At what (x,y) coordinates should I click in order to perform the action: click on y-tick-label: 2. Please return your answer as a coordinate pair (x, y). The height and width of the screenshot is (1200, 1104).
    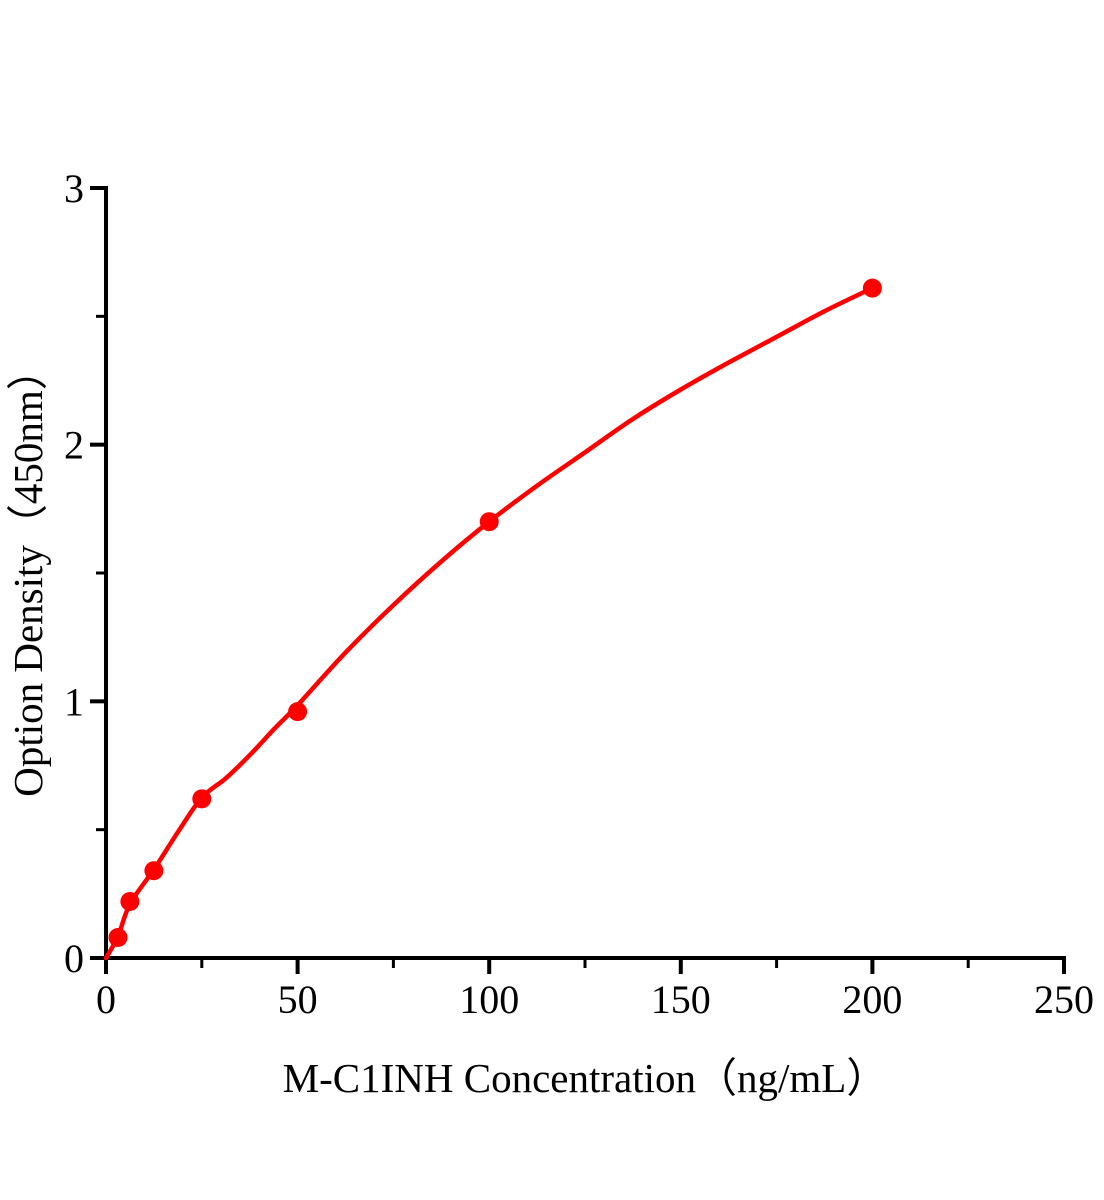
    Looking at the image, I should click on (74, 445).